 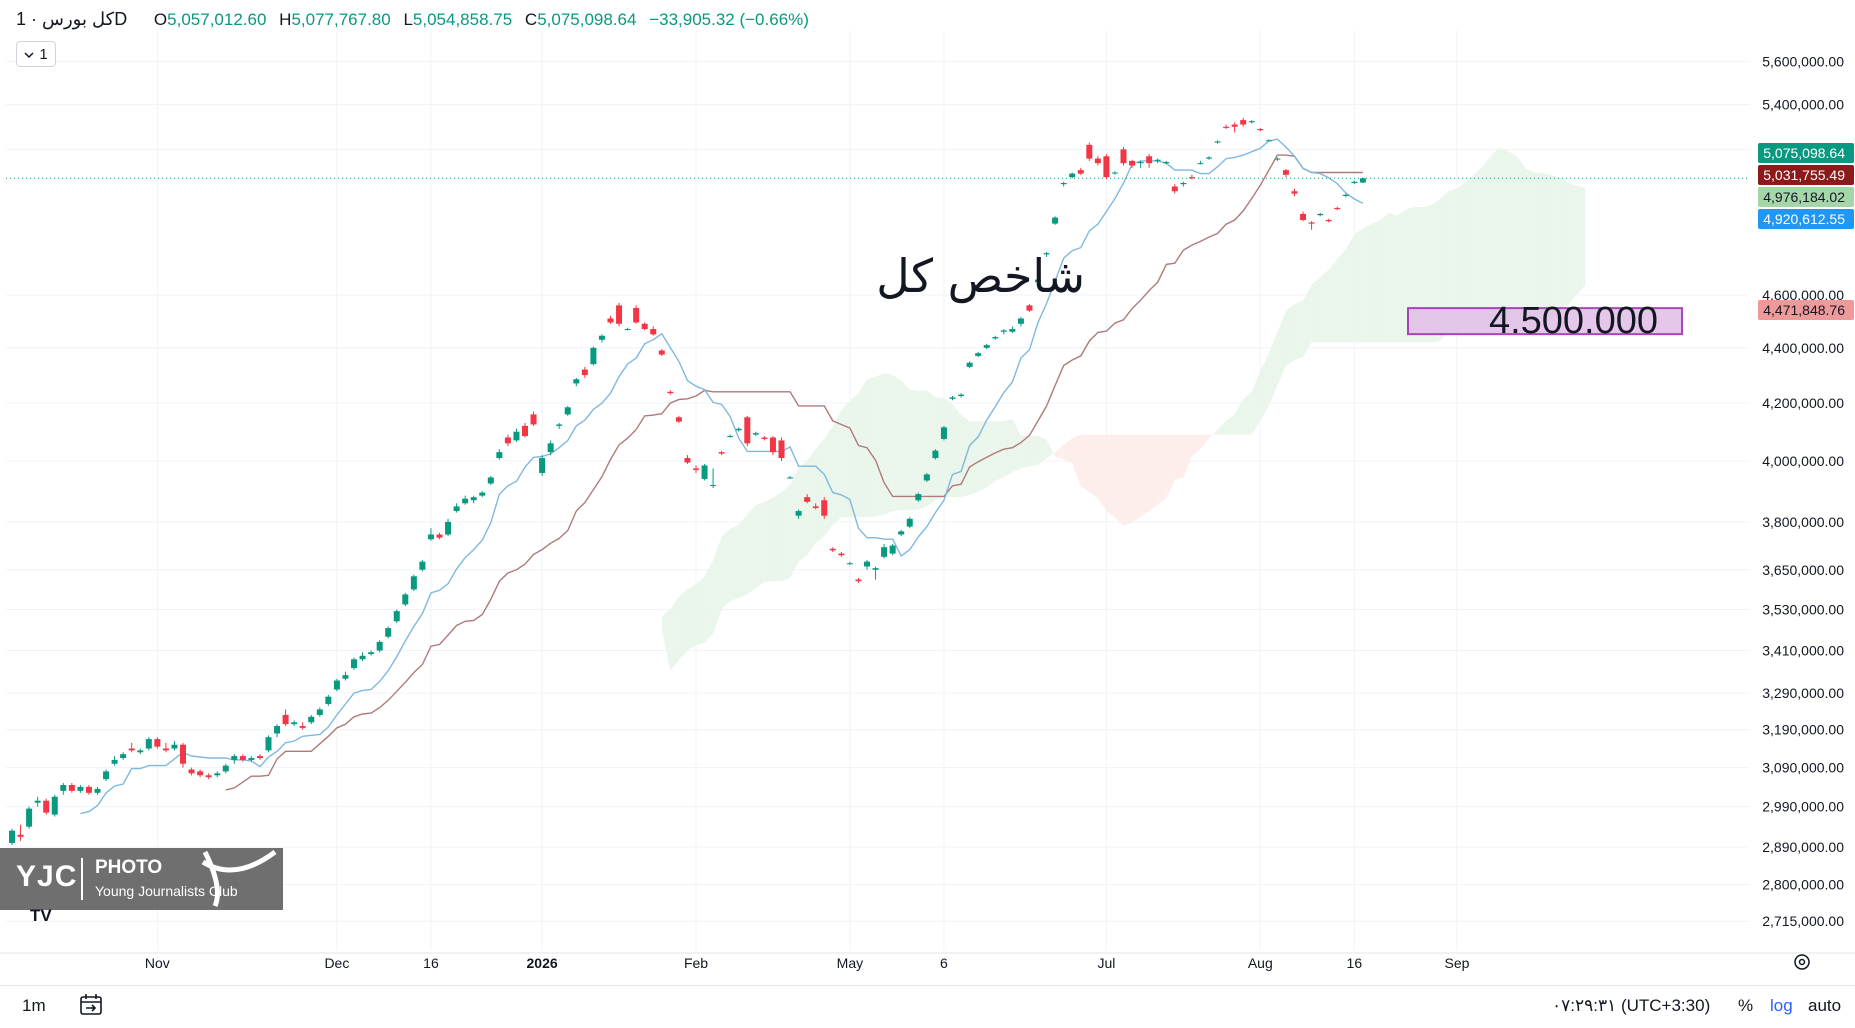 What do you see at coordinates (587, 19) in the screenshot?
I see `close-value: 5,075,098.64` at bounding box center [587, 19].